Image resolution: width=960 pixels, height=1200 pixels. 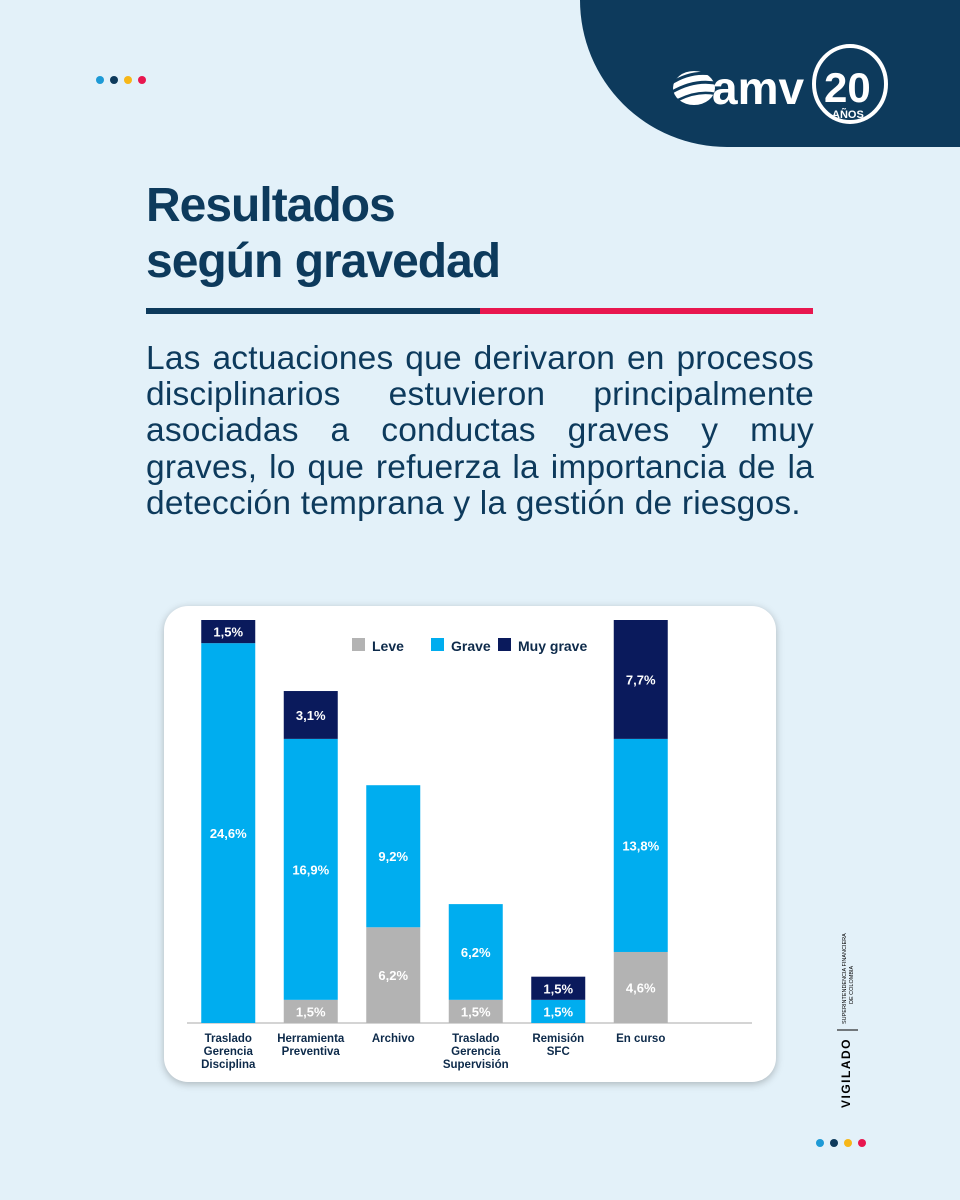 I want to click on title-divider, so click(x=479, y=311).